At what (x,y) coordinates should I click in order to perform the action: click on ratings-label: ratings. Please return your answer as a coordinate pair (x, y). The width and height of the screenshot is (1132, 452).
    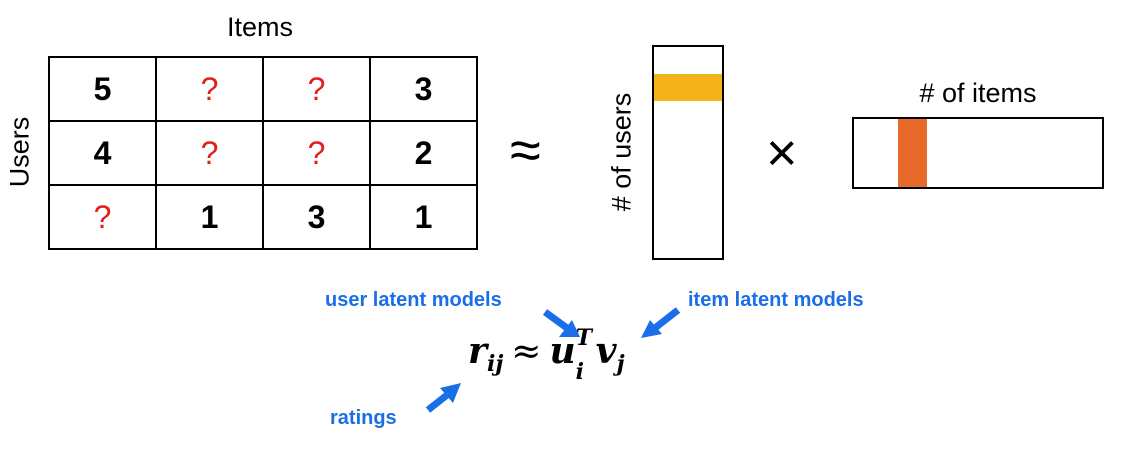
    Looking at the image, I should click on (363, 418).